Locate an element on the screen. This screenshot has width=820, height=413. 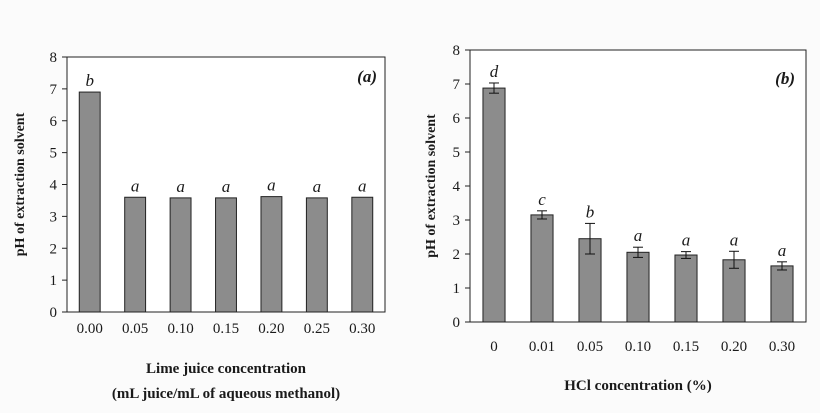
significance-letter: c is located at coordinates (542, 199).